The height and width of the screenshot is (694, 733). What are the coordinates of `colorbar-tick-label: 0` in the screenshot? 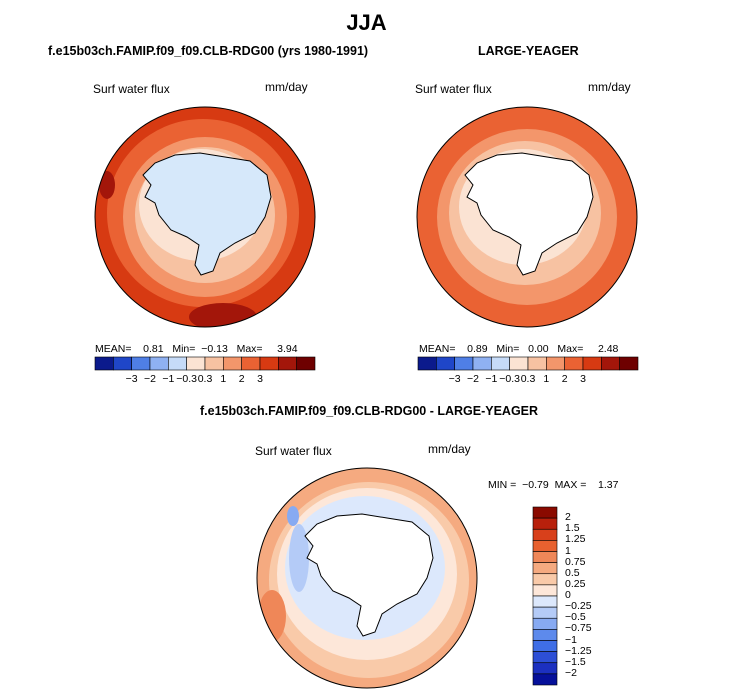 It's located at (568, 595).